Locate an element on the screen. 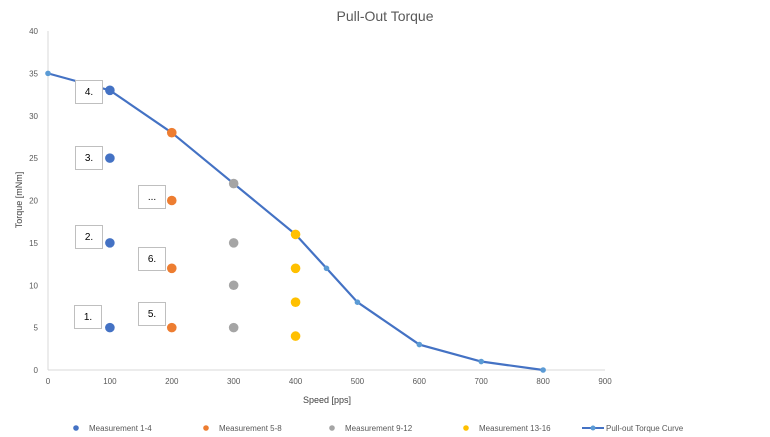 The image size is (770, 437). x-tick-label: 600 is located at coordinates (420, 381).